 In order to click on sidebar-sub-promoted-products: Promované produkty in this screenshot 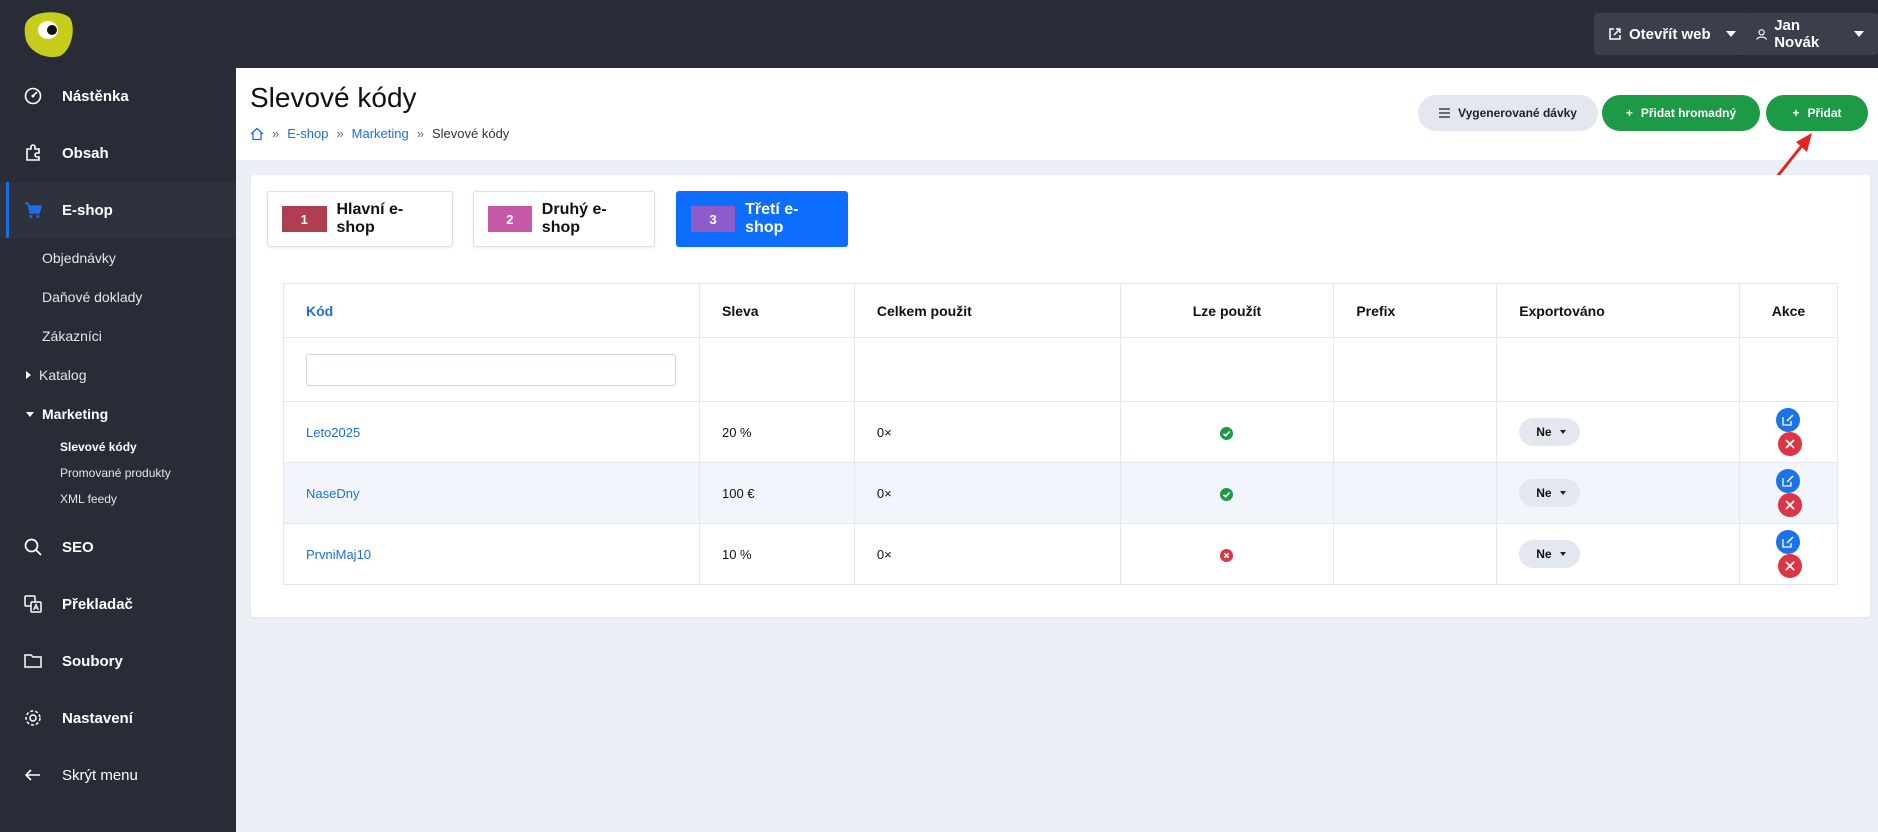, I will do `click(115, 473)`.